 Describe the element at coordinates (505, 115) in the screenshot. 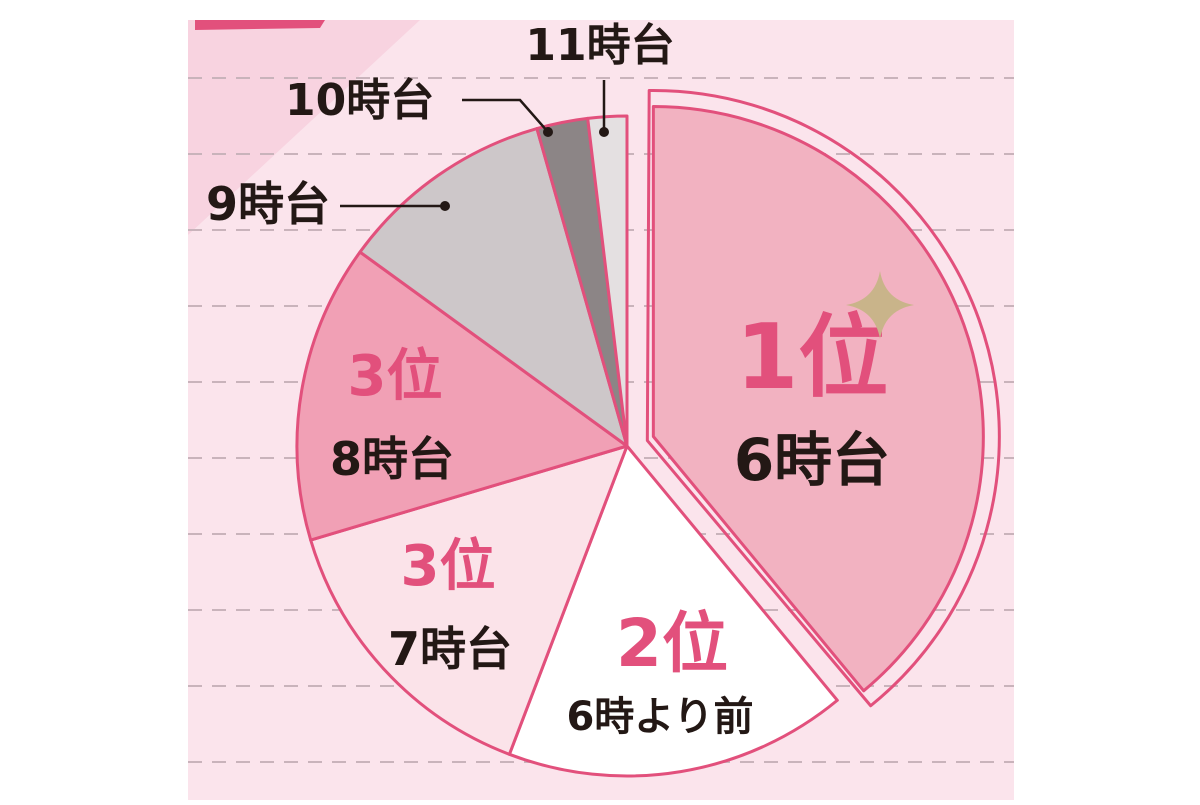

I see `leader-line-s10` at that location.